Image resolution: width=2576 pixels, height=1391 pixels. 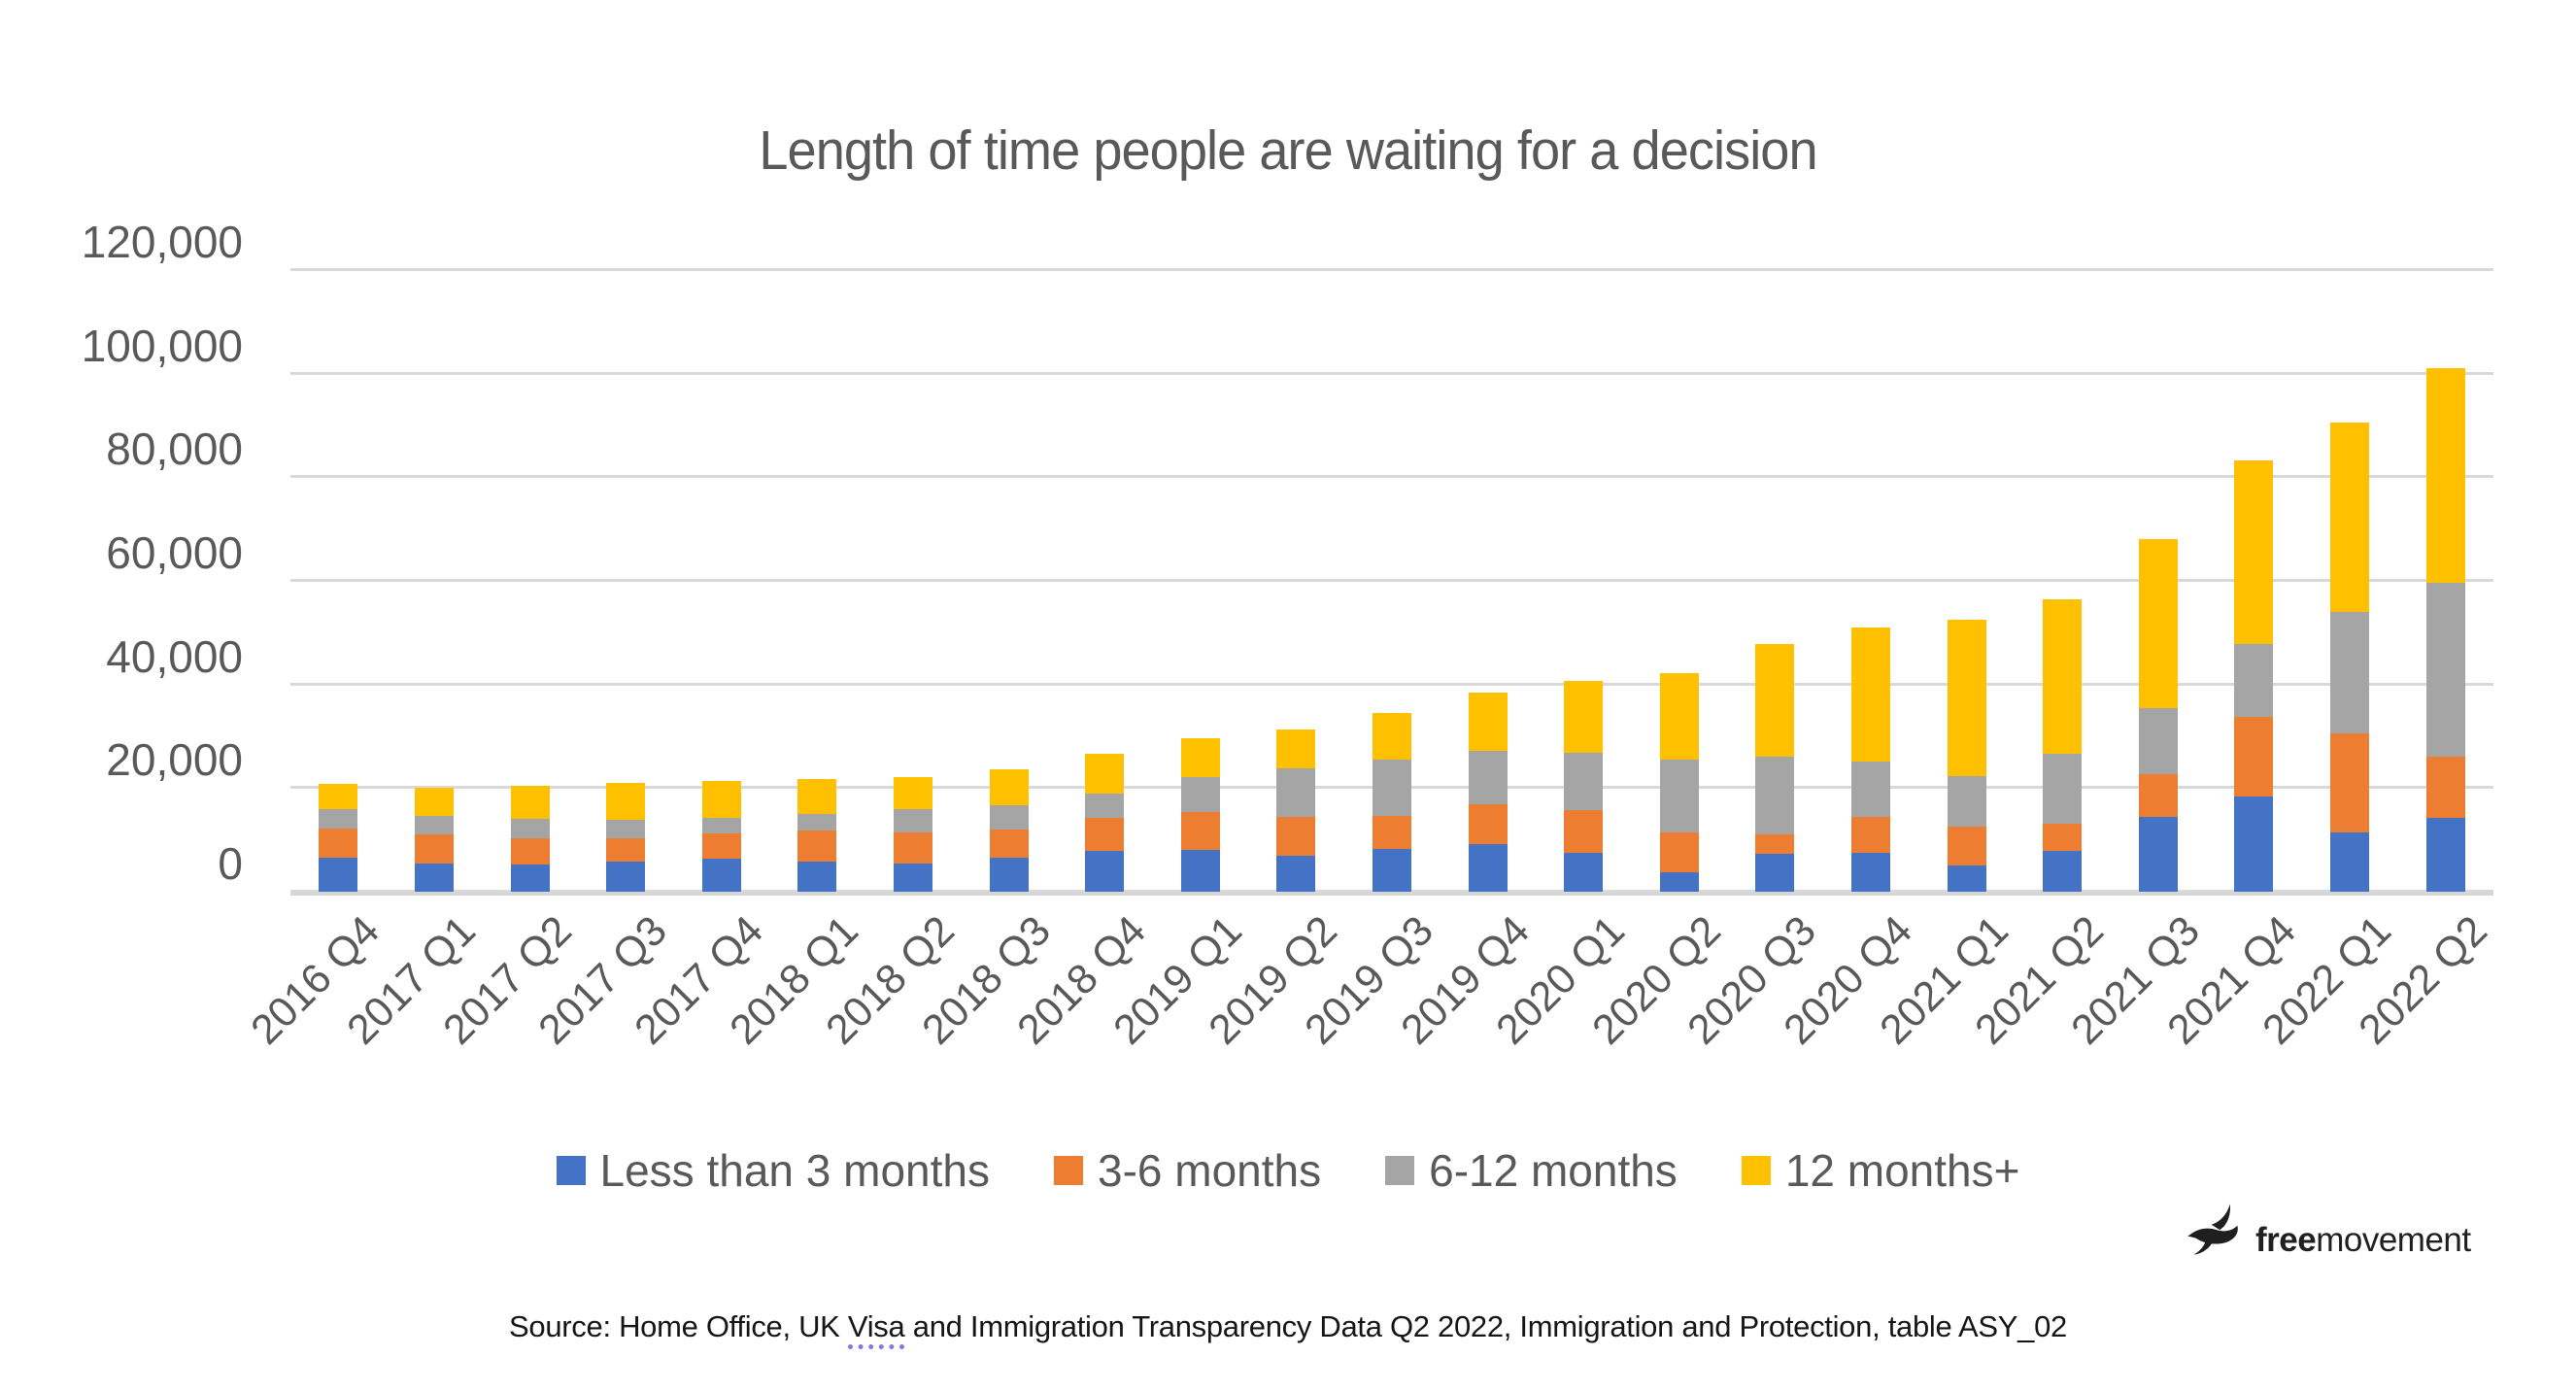 I want to click on category-slot: 2021 Q1, so click(x=1944, y=663).